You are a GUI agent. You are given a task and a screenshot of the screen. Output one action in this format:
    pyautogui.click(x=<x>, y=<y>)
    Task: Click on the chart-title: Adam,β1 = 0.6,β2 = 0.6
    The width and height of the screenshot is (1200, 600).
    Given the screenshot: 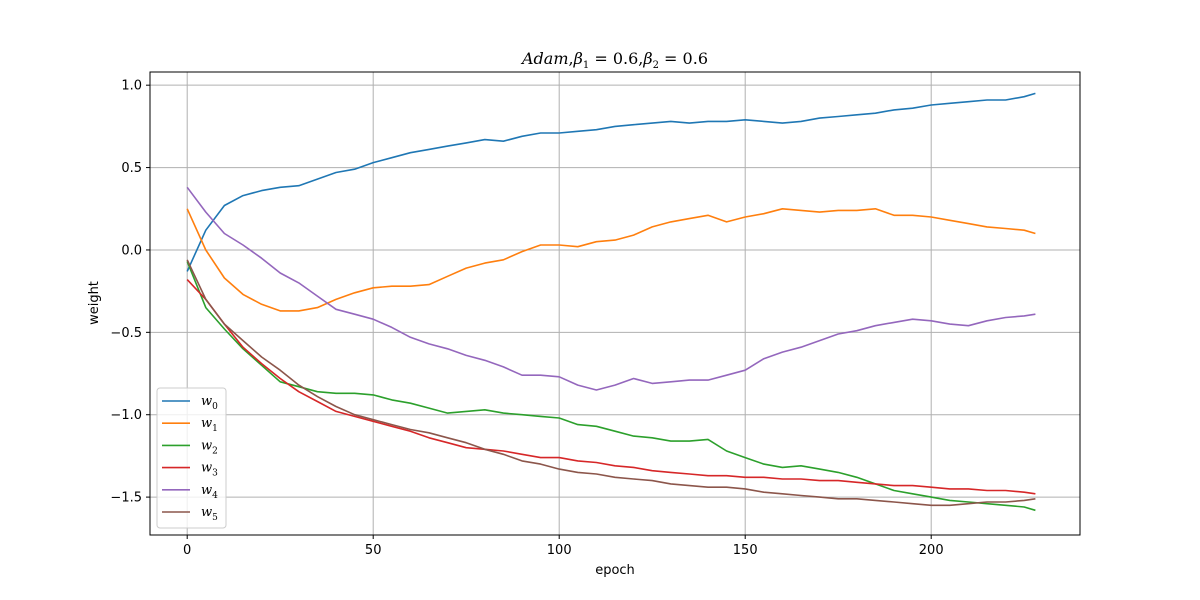 What is the action you would take?
    pyautogui.click(x=614, y=60)
    